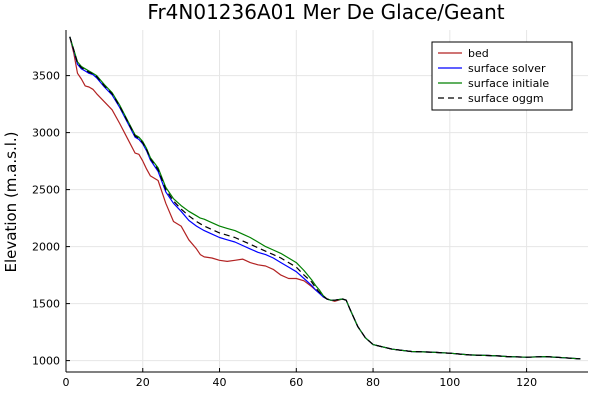  What do you see at coordinates (220, 382) in the screenshot?
I see `x-tick-label: 40` at bounding box center [220, 382].